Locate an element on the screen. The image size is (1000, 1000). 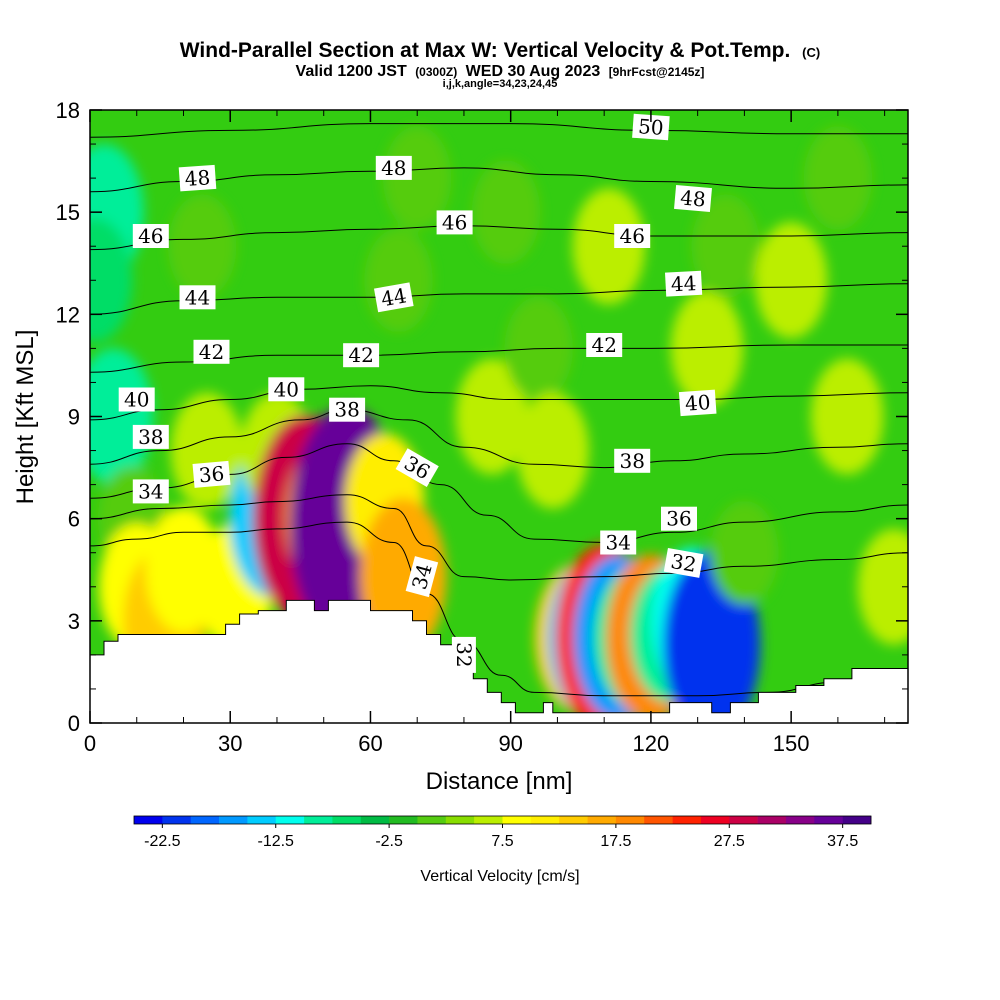
contour-label-21: 36 is located at coordinates (679, 518).